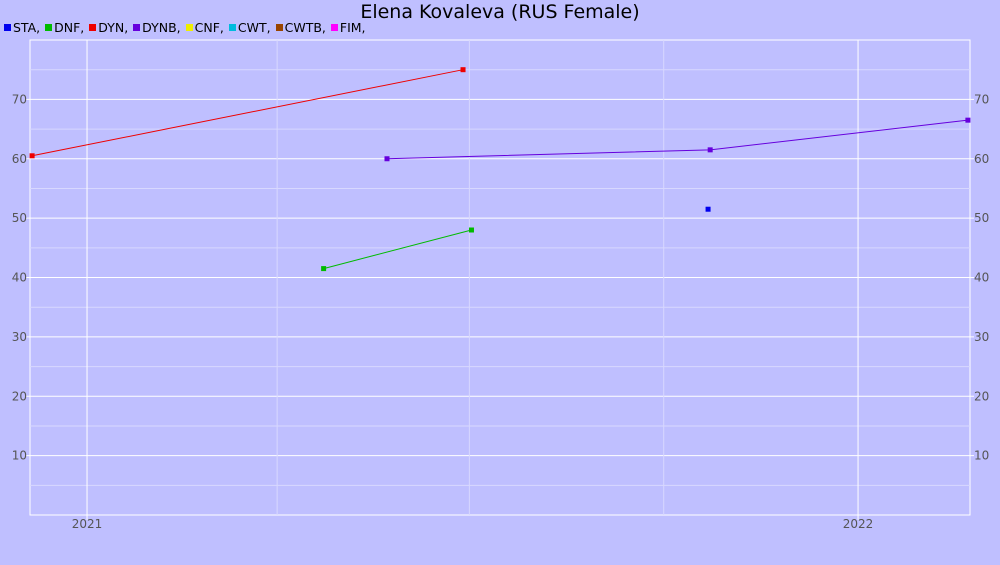 The image size is (1000, 565). What do you see at coordinates (209, 27) in the screenshot?
I see `legend-label: CNF,` at bounding box center [209, 27].